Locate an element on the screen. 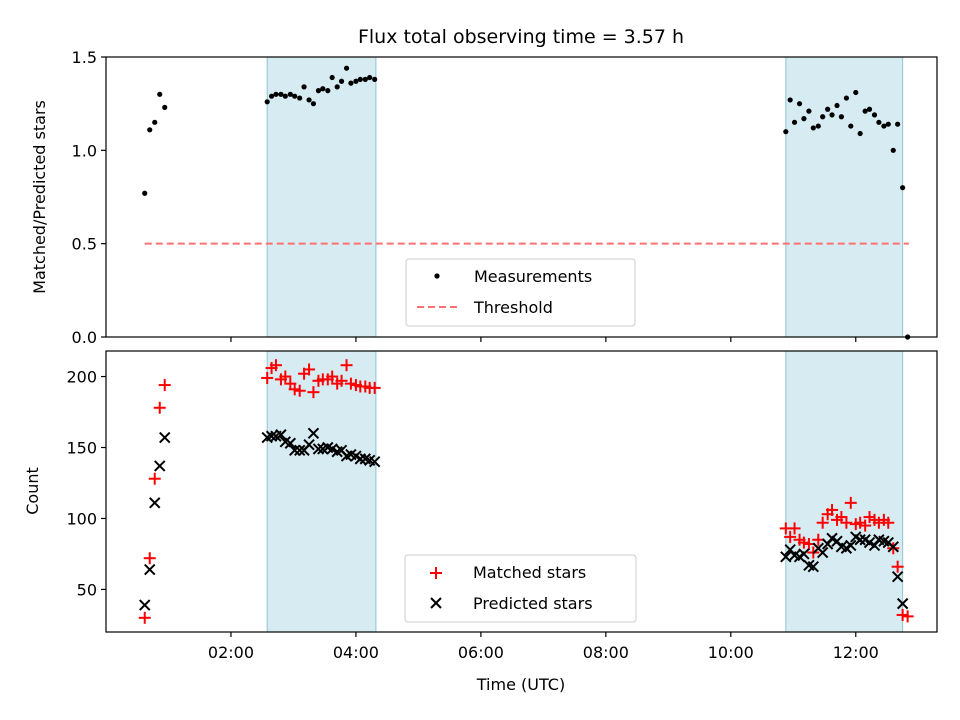 The width and height of the screenshot is (960, 720). count-x-tick-label: 12:00 is located at coordinates (856, 652).